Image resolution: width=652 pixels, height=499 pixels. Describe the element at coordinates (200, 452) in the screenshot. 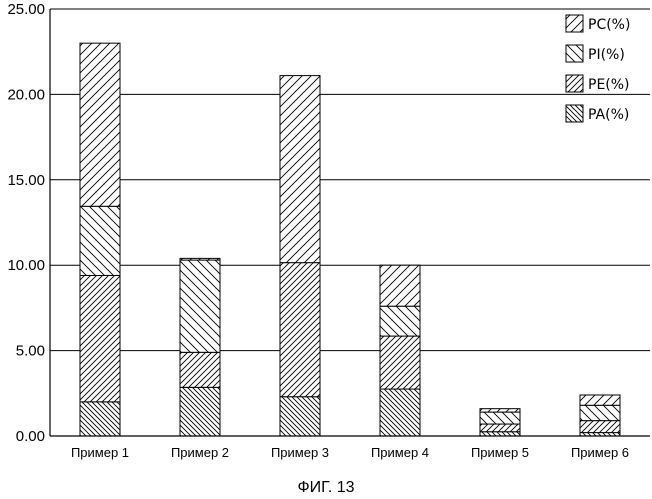

I see `x-category-label: Пример 2` at that location.